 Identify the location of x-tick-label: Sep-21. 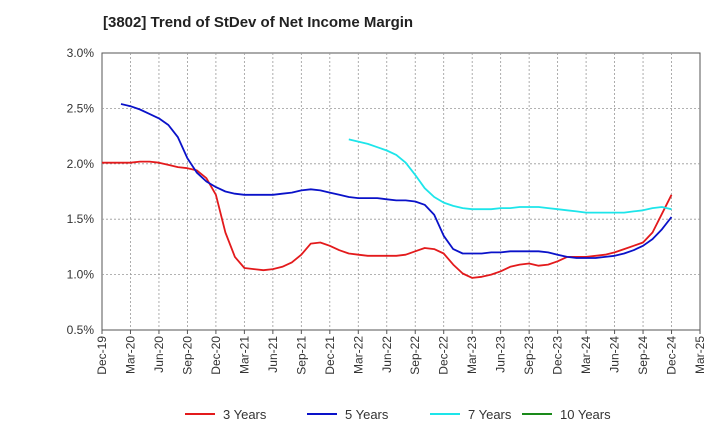
(301, 355).